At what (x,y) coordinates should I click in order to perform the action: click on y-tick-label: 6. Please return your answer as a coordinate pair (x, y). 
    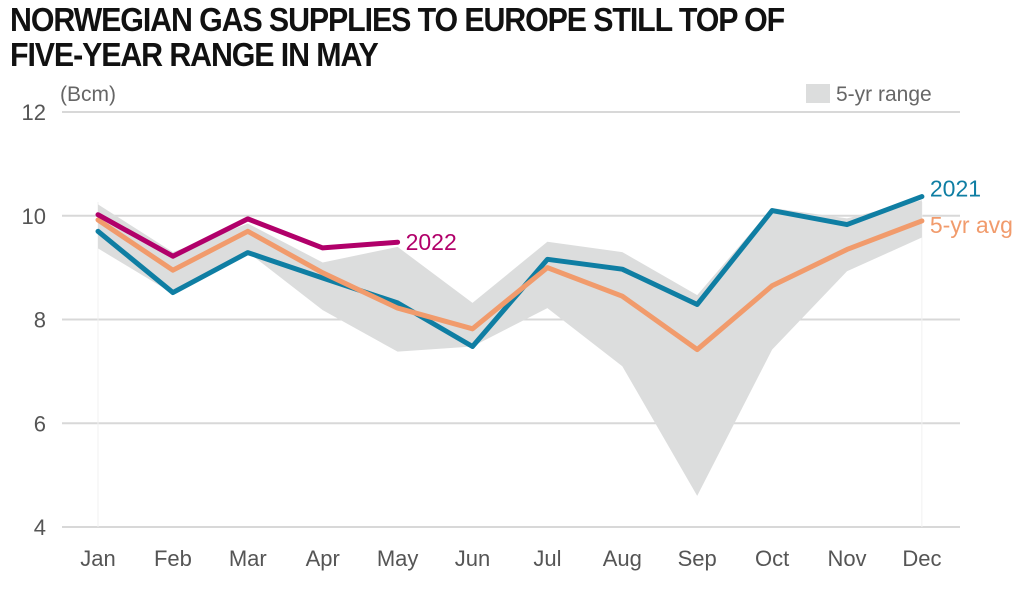
    Looking at the image, I should click on (40, 423).